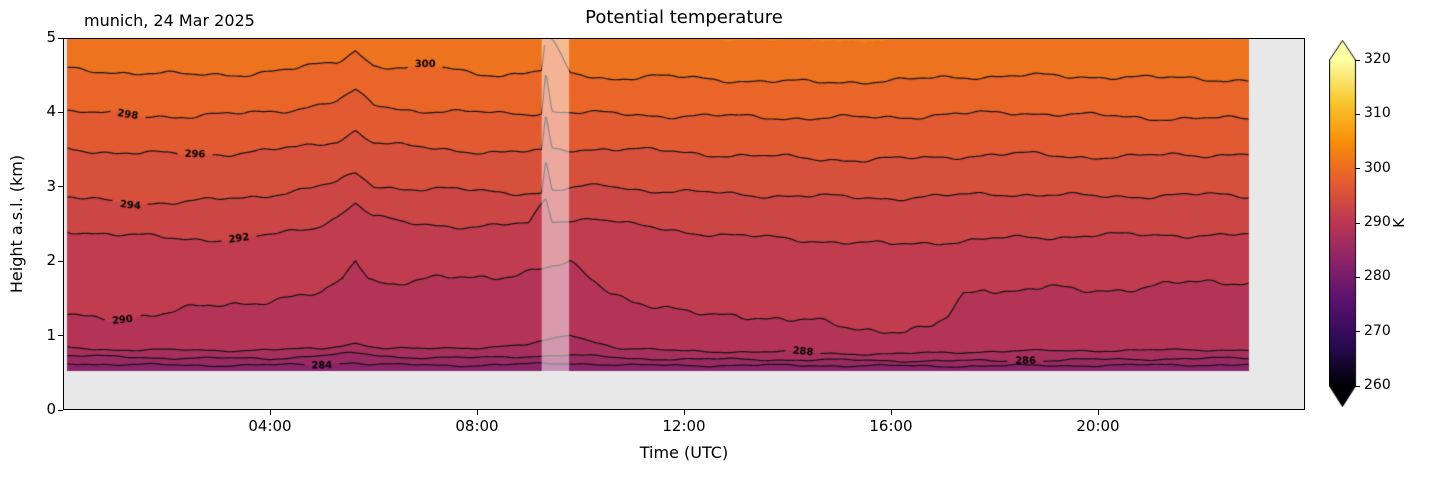  Describe the element at coordinates (51, 409) in the screenshot. I see `y-tick-label: 0` at that location.